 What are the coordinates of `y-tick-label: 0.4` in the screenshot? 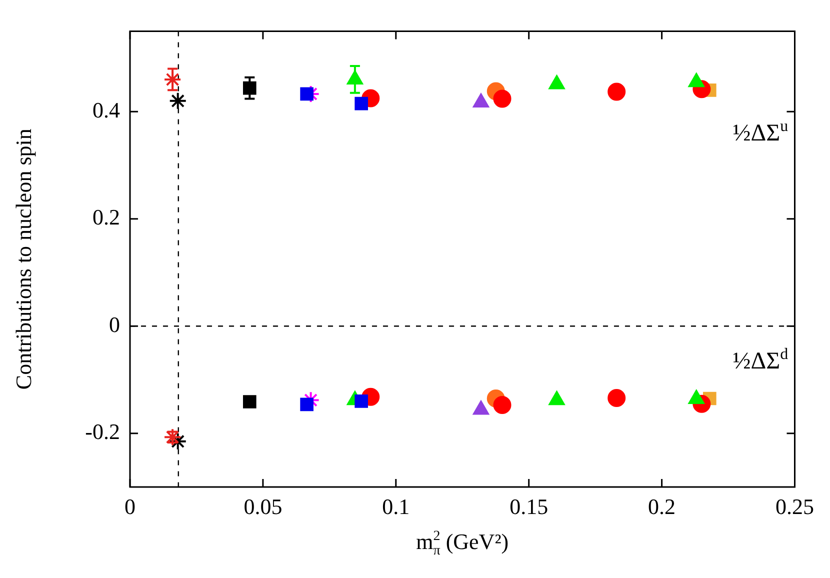 It's located at (106, 109).